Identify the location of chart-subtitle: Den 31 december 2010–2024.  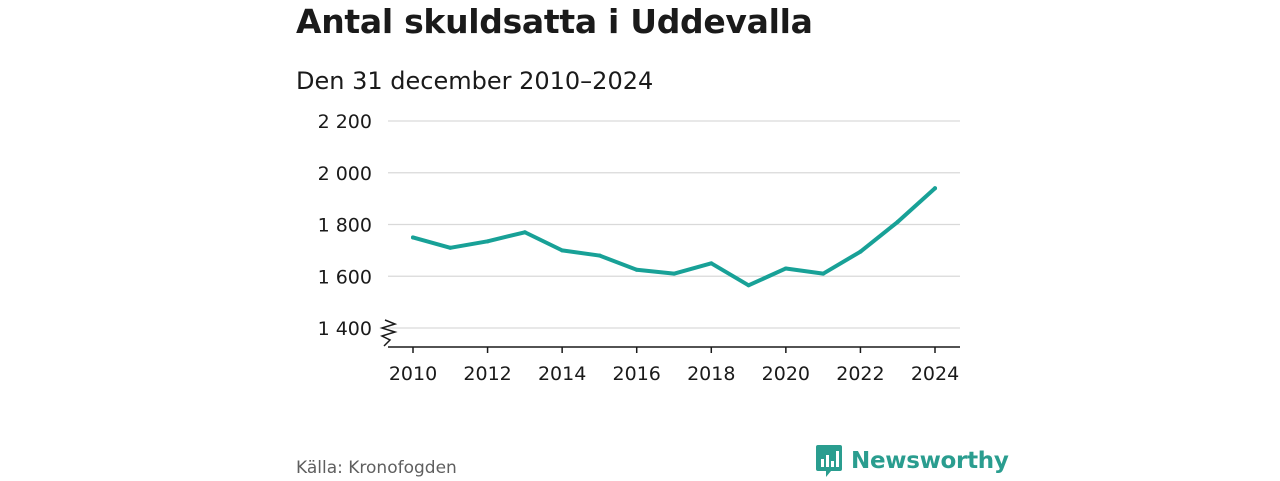
(475, 81).